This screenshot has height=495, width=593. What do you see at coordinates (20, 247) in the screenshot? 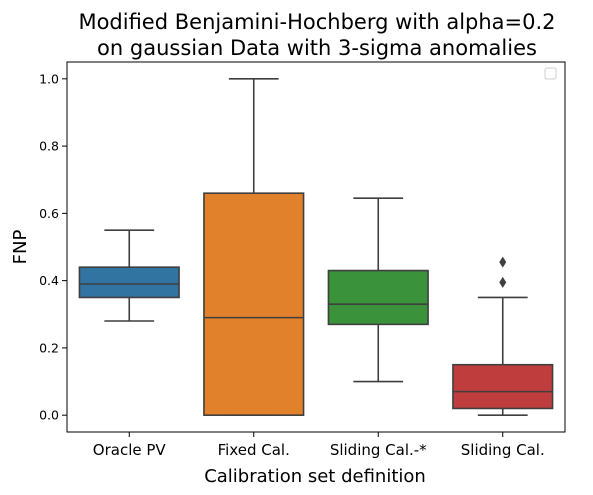
I see `y-axis-label: FNP` at bounding box center [20, 247].